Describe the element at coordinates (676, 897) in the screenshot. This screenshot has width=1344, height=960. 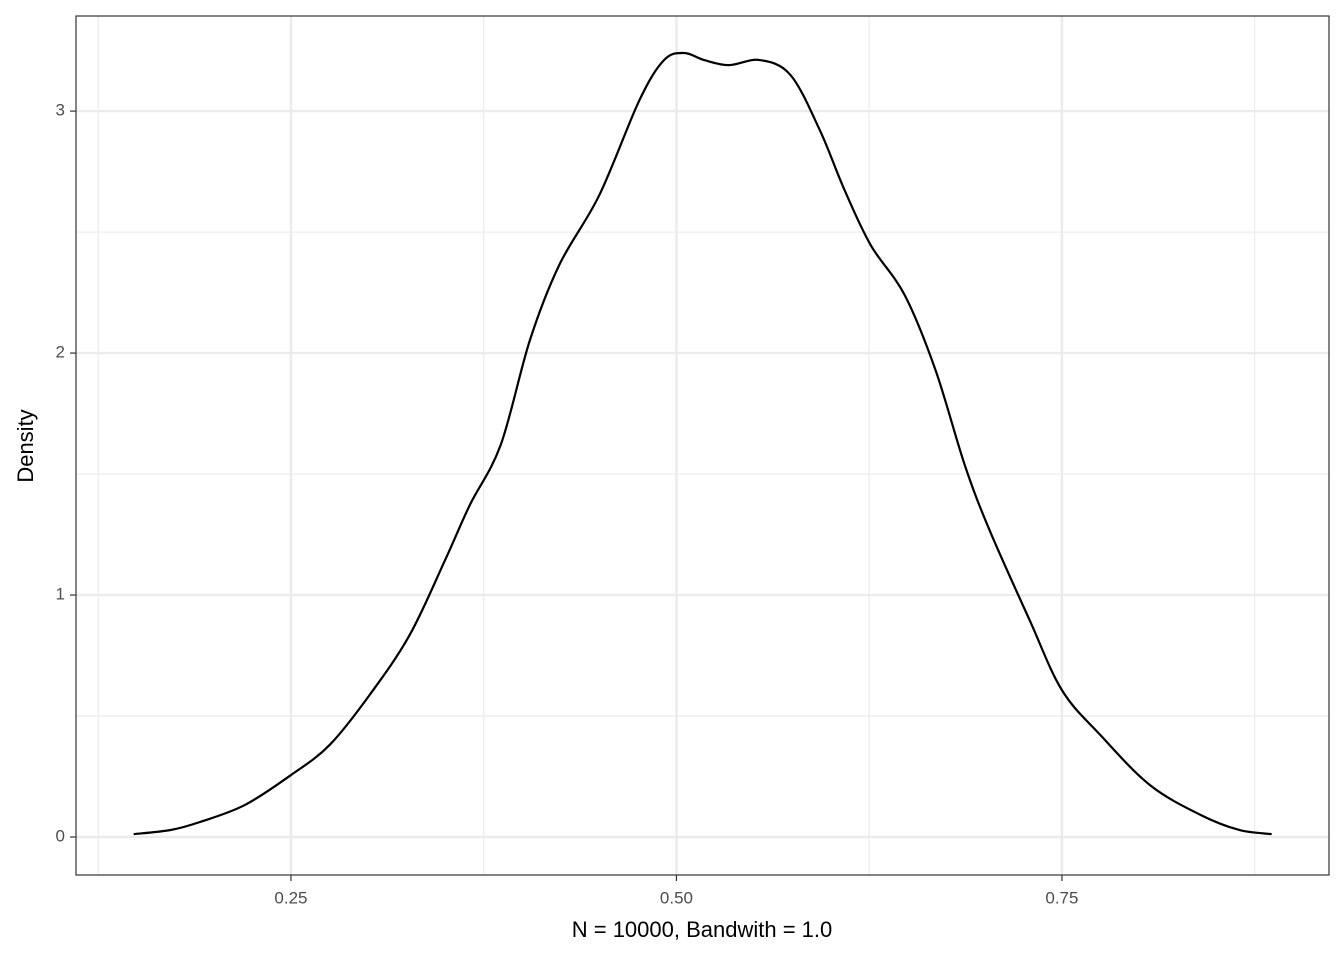
I see `x-tick-label: 0.50` at that location.